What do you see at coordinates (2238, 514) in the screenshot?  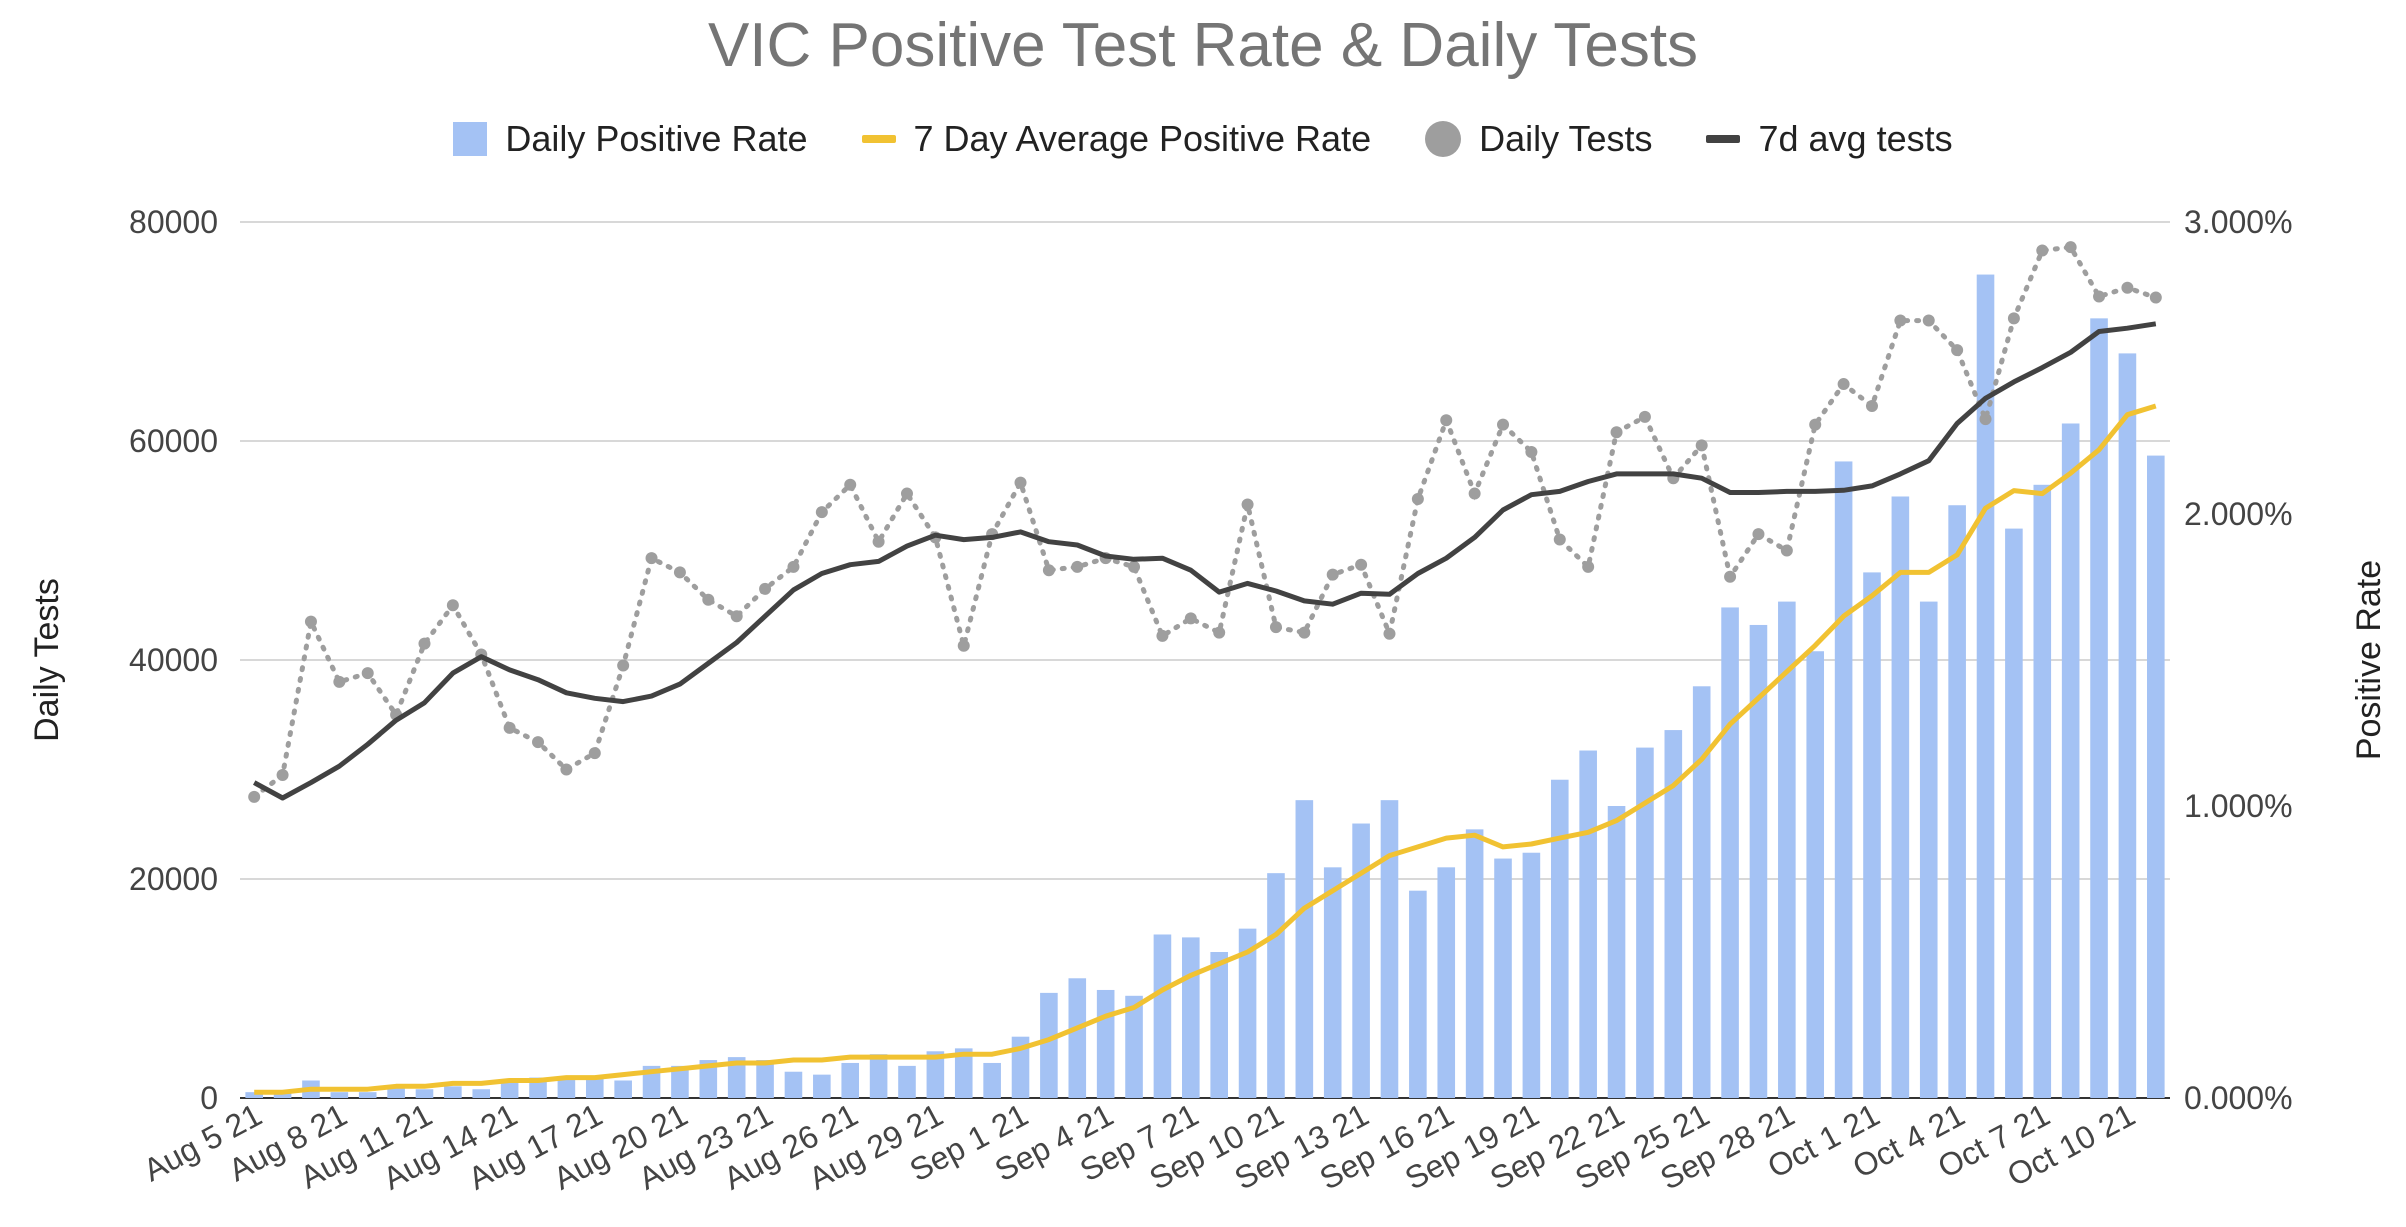 I see `y-right-tick-label: 2.000%` at bounding box center [2238, 514].